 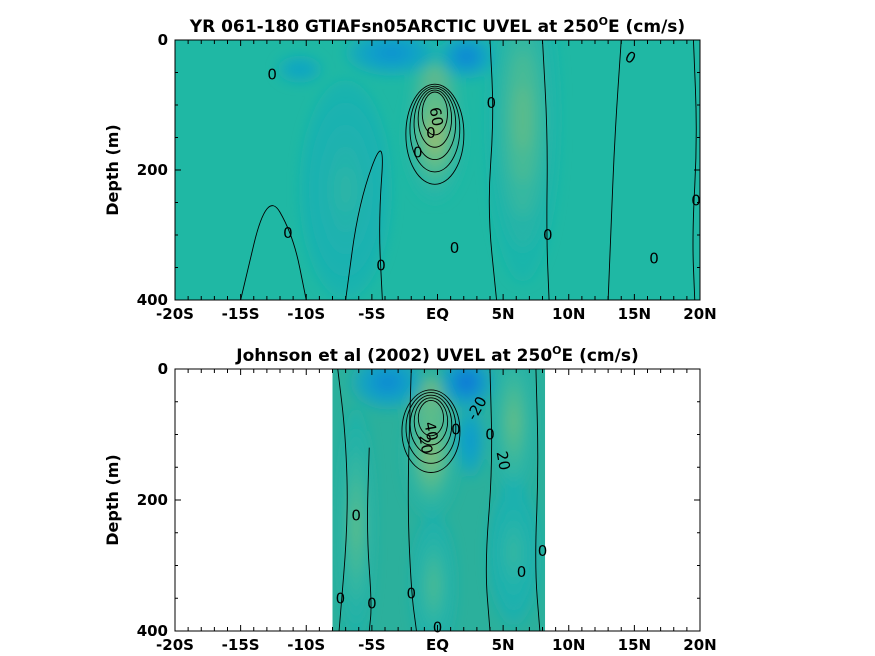 I want to click on contour-label-13: 20, so click(x=425, y=444).